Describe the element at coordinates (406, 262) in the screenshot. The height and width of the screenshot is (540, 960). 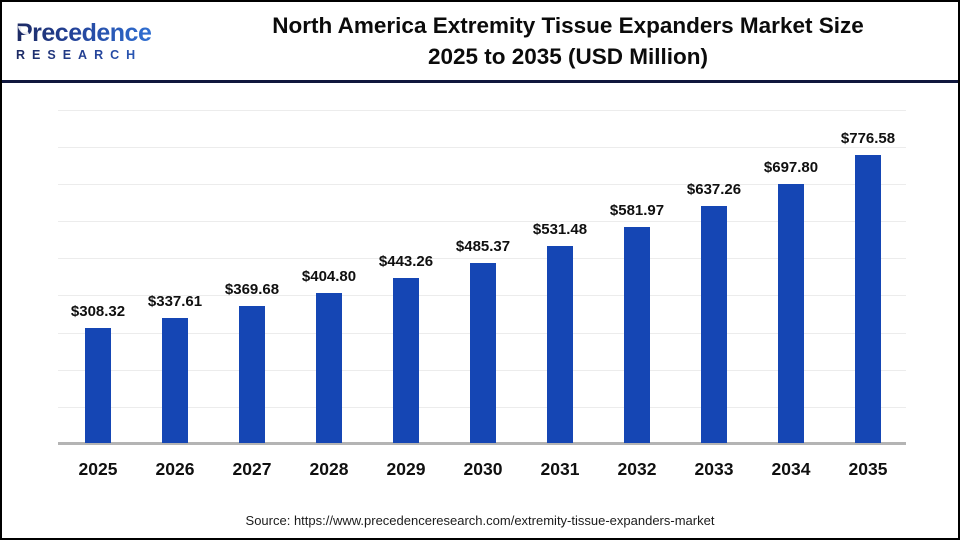
I see `bar-value-label-2029: $443.26` at that location.